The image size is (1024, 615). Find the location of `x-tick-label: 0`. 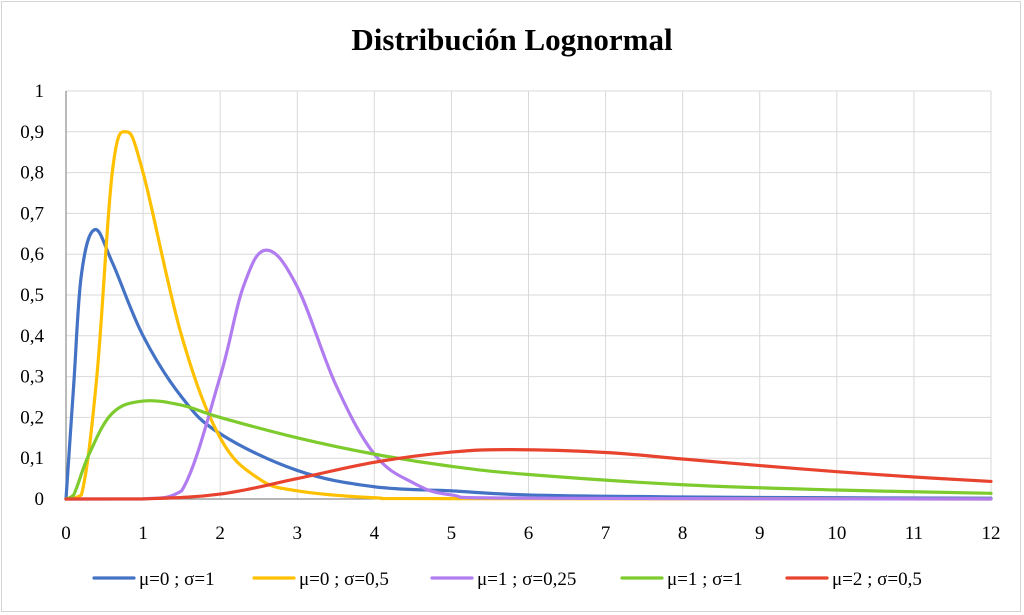

x-tick-label: 0 is located at coordinates (66, 533).